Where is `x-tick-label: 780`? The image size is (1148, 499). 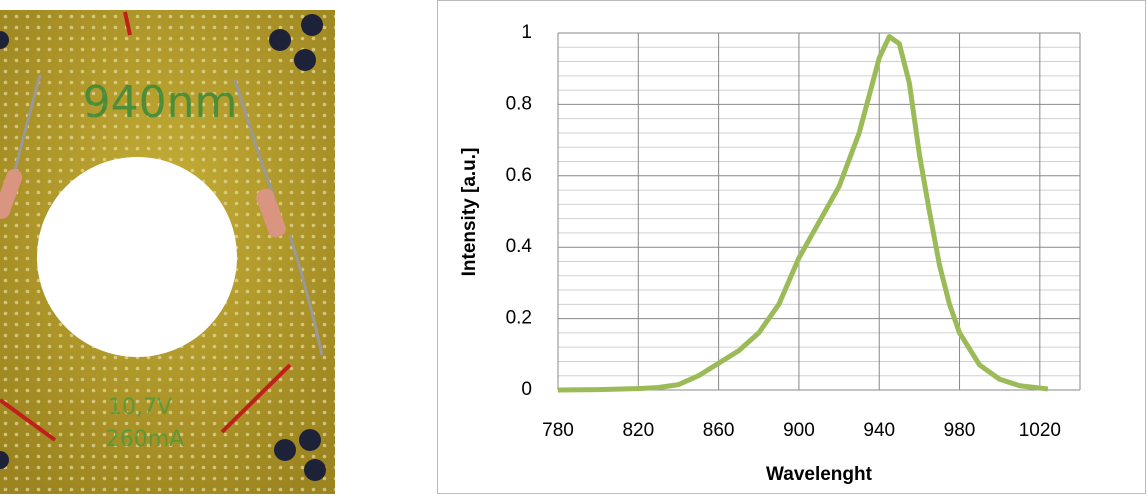 x-tick-label: 780 is located at coordinates (558, 430).